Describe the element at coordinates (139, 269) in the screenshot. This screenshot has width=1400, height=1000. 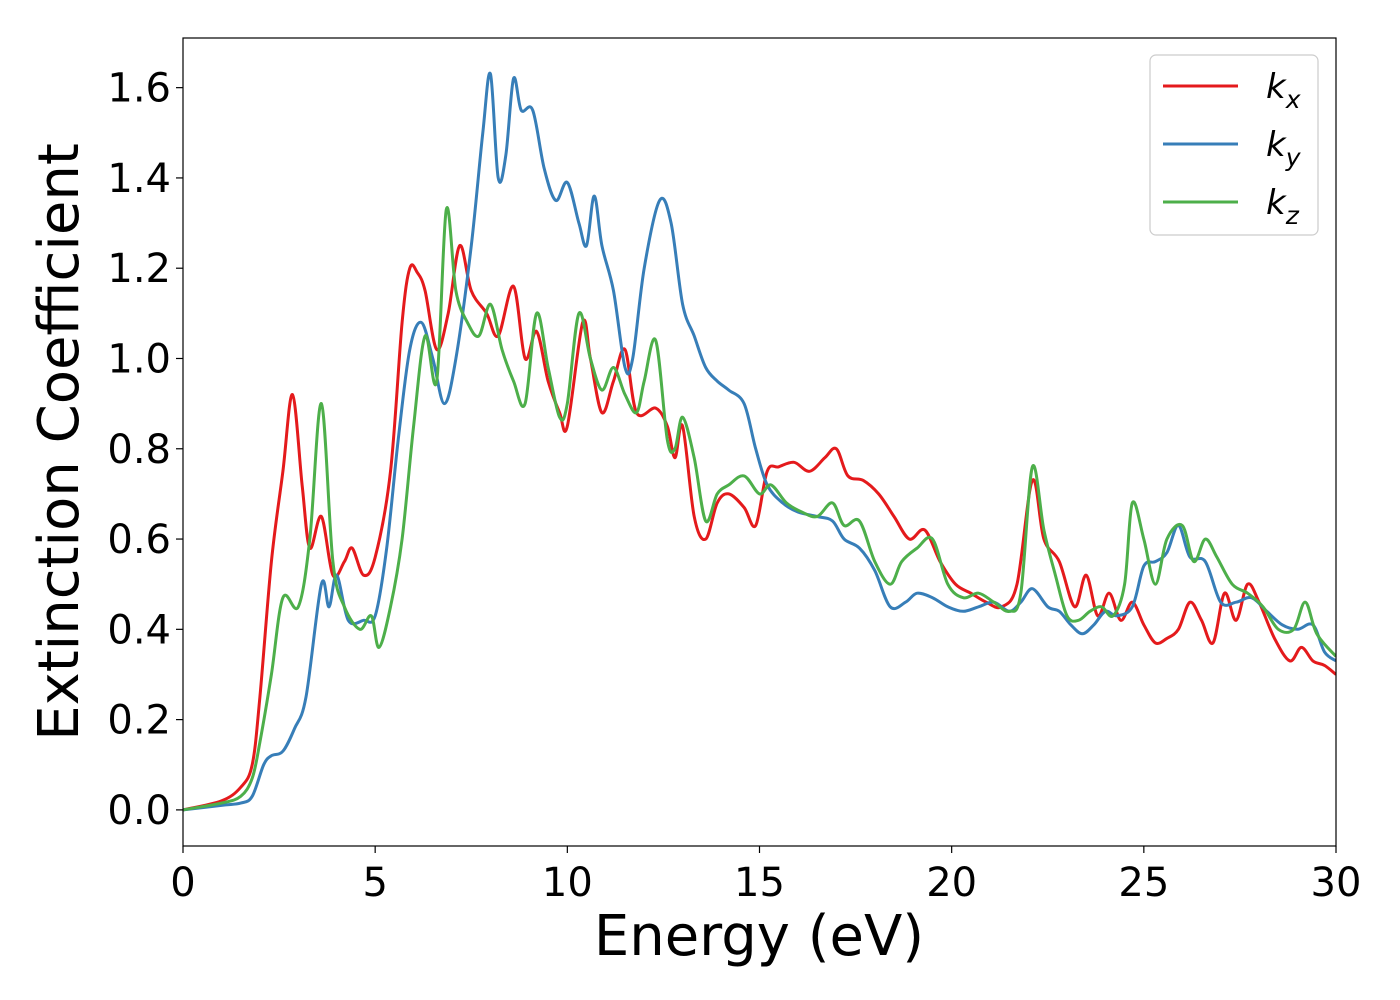
I see `y-tick-label: 1.2` at that location.